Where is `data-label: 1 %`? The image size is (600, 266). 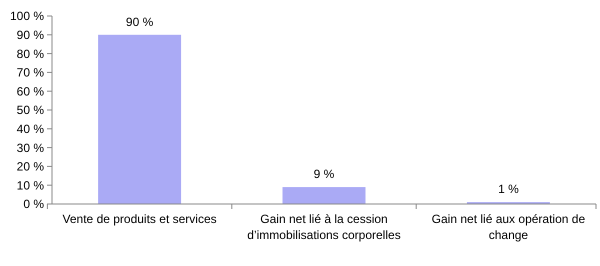
data-label: 1 % is located at coordinates (509, 189).